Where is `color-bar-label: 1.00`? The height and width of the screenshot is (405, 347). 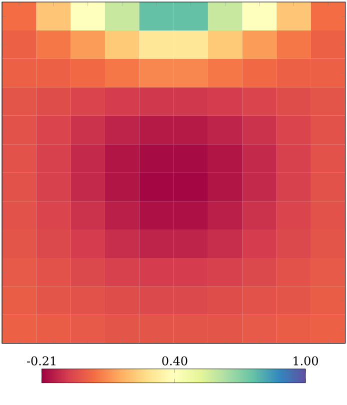 color-bar-label: 1.00 is located at coordinates (306, 361).